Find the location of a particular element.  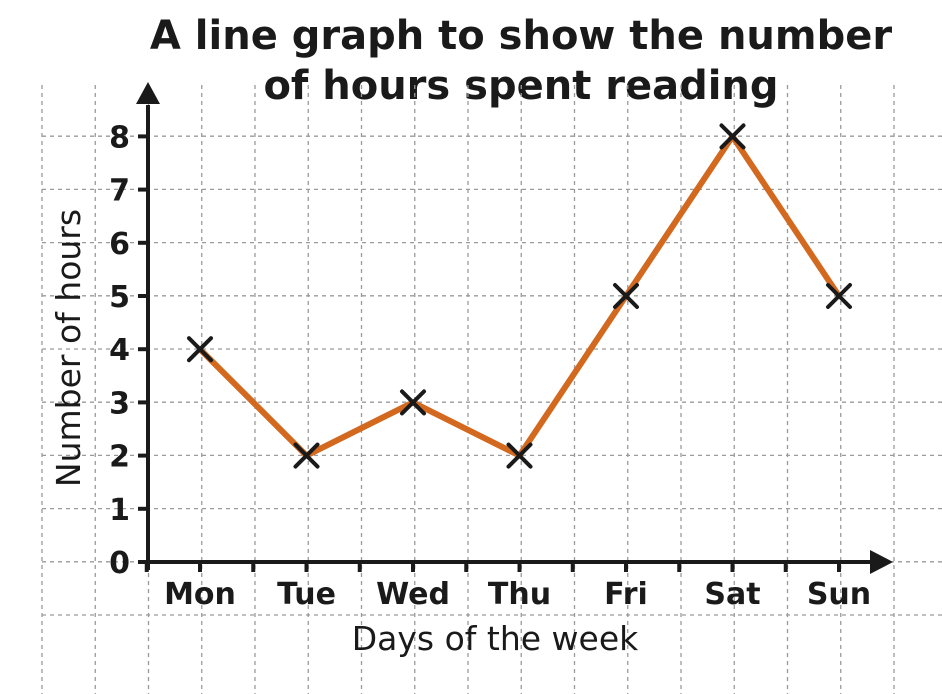

y-axis-label: Number of hours is located at coordinates (68, 348).